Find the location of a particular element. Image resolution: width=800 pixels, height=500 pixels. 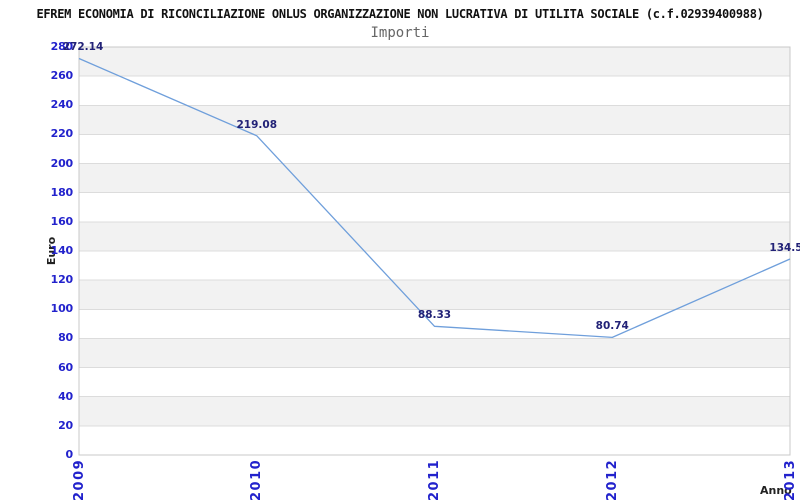

chart-subtitle: Importi is located at coordinates (400, 33).